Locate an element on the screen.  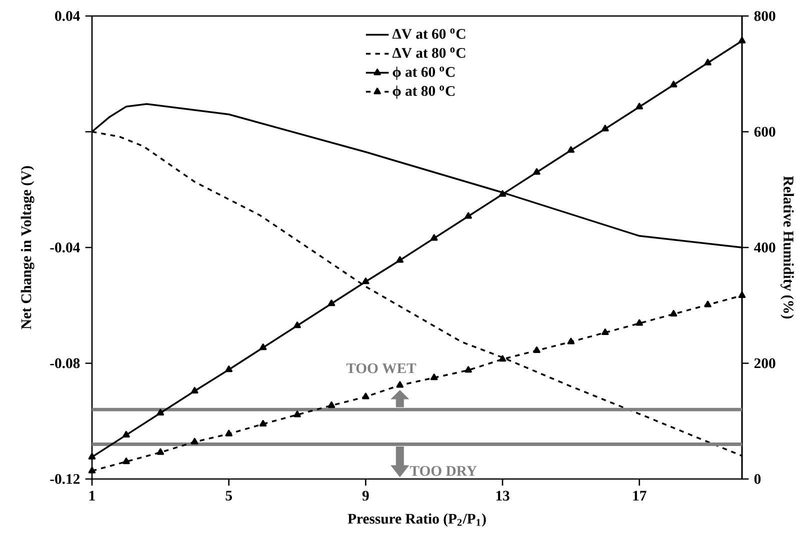
x-tick-label: 5 is located at coordinates (229, 495).